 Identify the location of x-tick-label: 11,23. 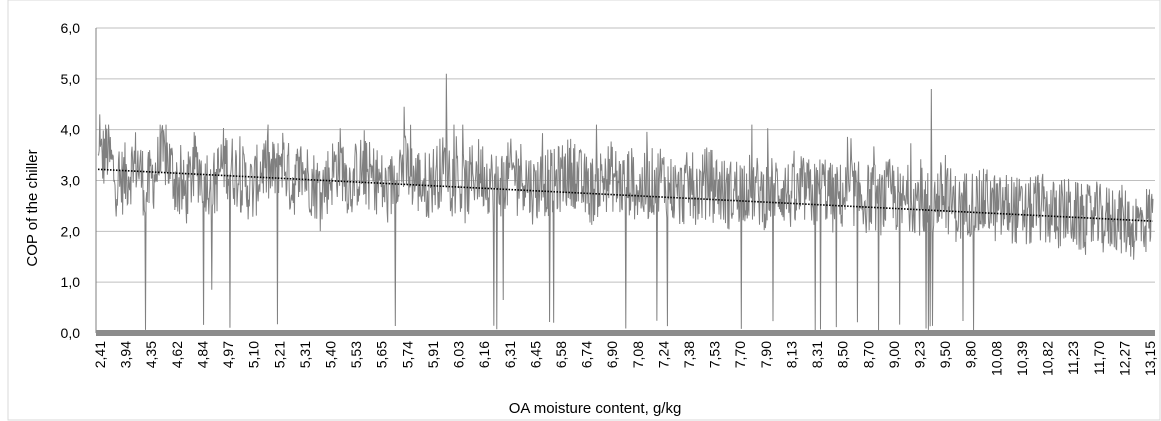
(1073, 358).